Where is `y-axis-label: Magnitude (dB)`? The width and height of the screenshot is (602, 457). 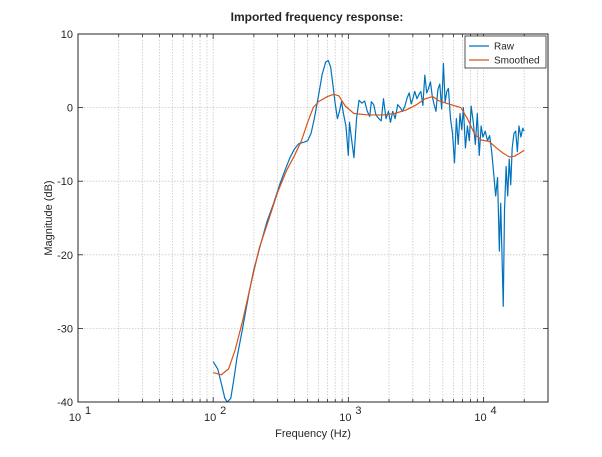
y-axis-label: Magnitude (dB) is located at coordinates (49, 217).